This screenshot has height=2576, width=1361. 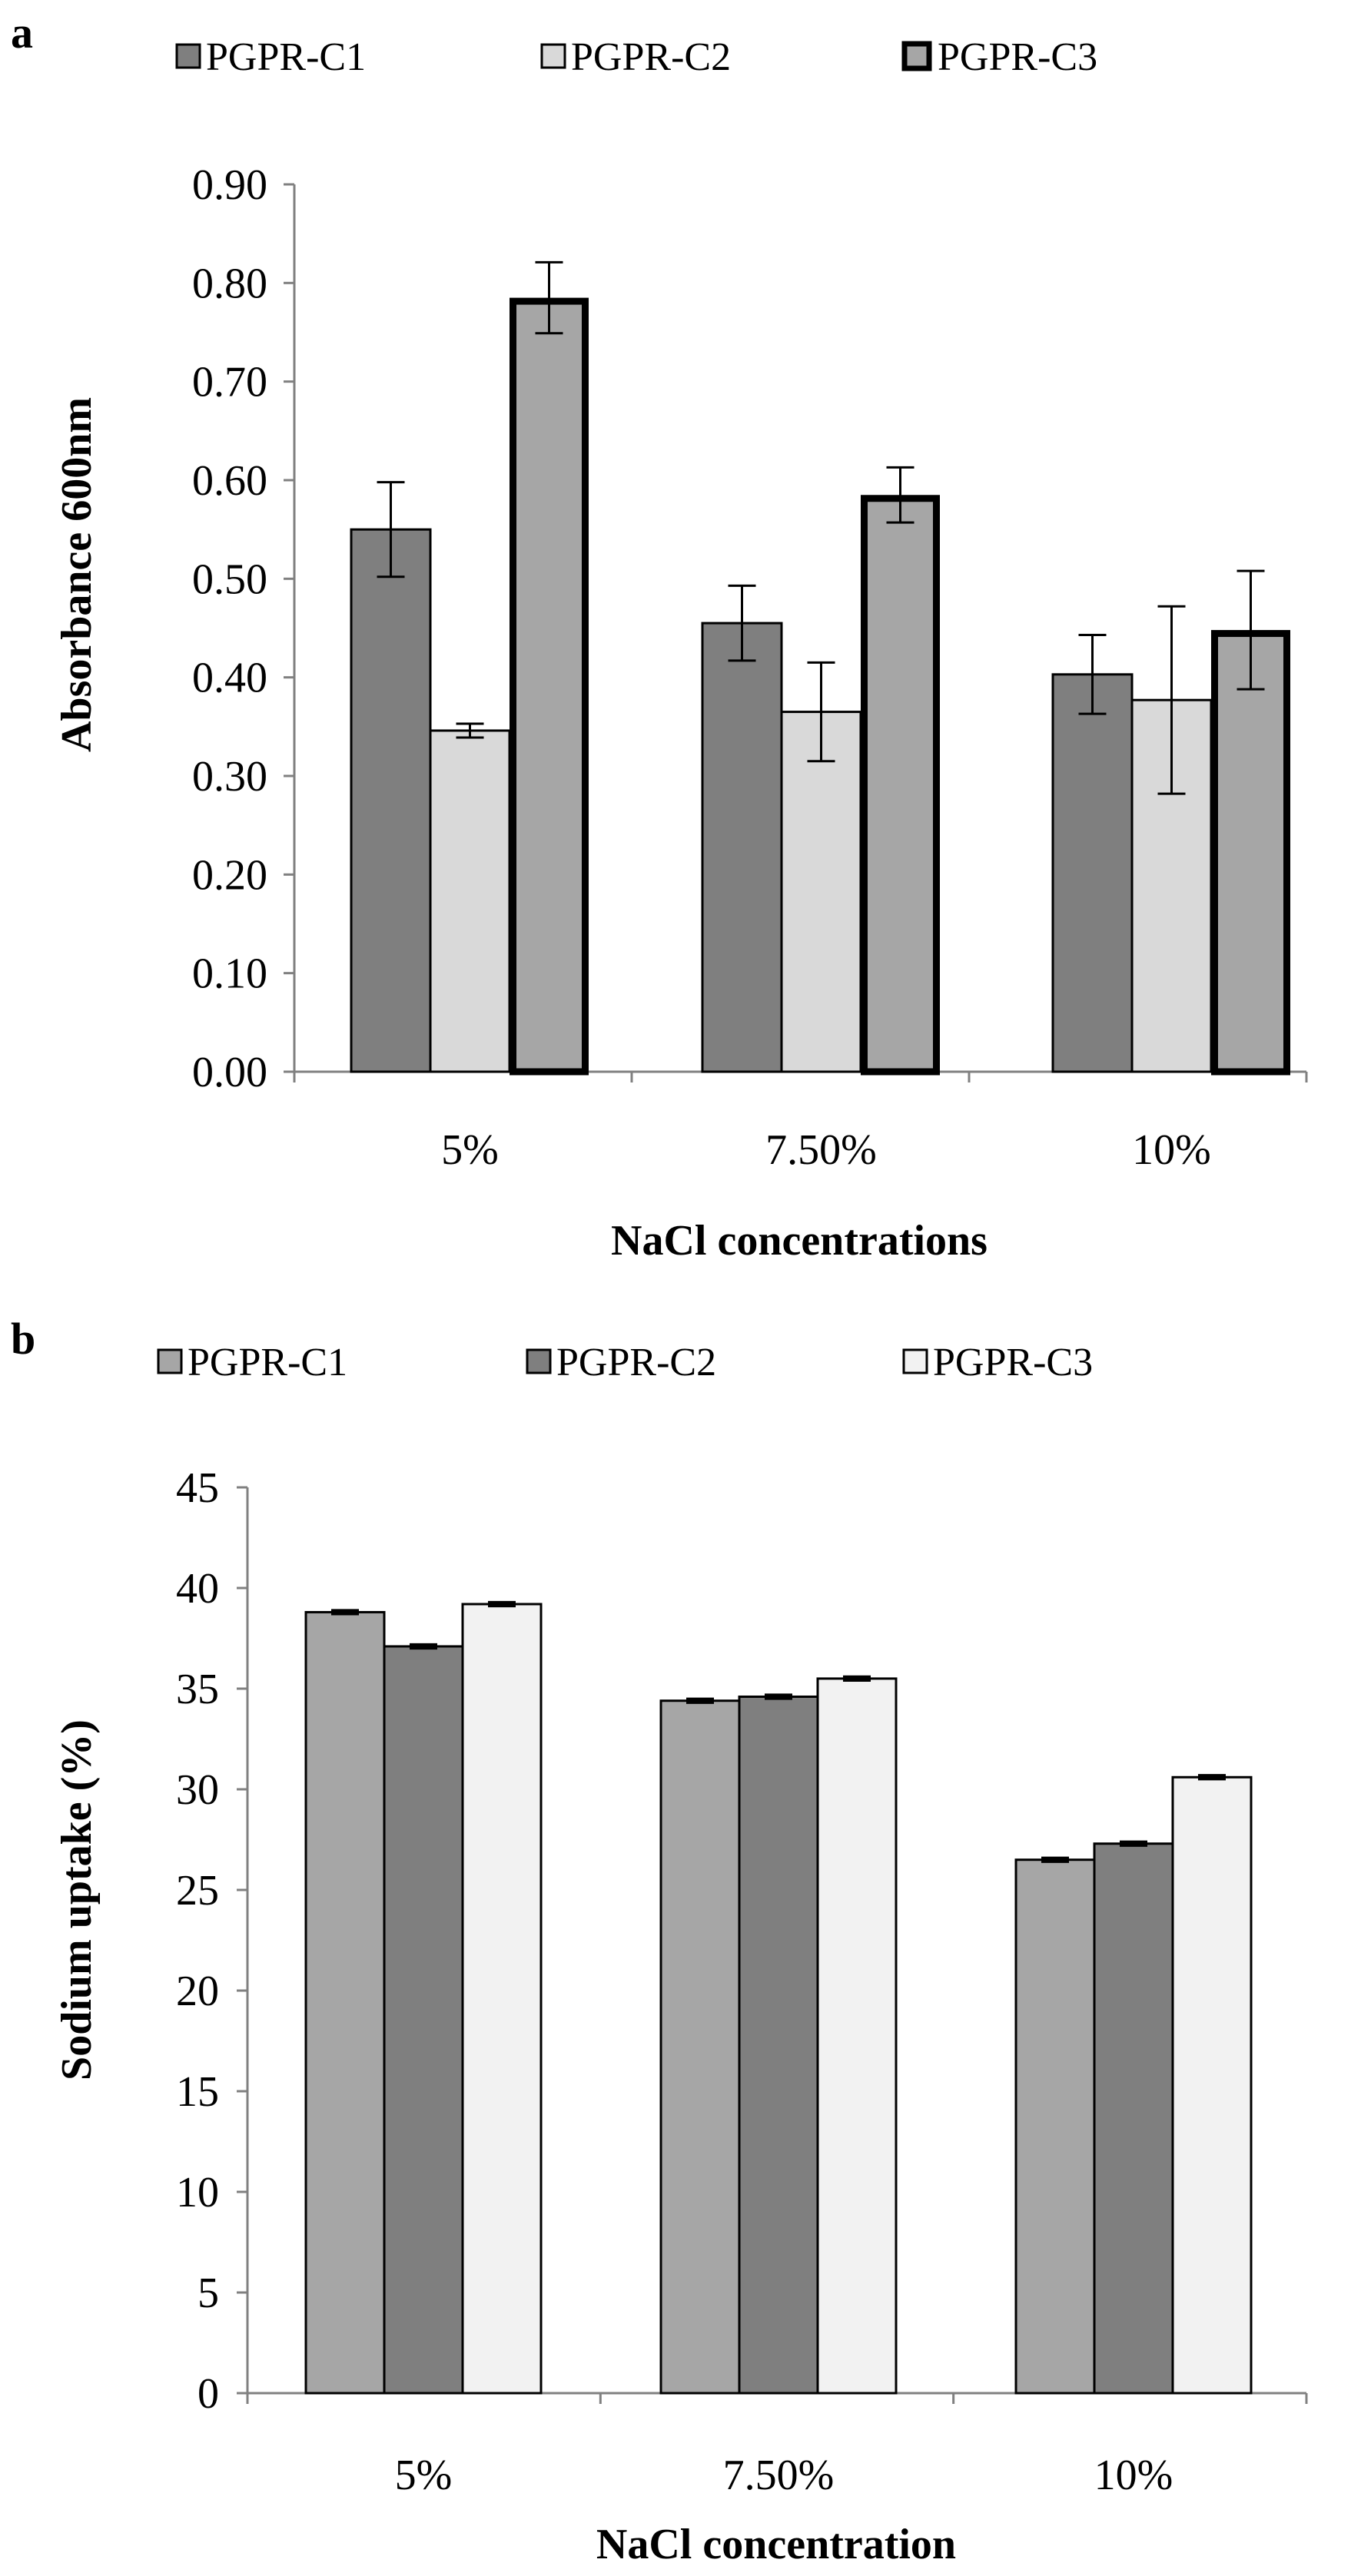 I want to click on legend-b-swatch-c3, so click(x=915, y=1361).